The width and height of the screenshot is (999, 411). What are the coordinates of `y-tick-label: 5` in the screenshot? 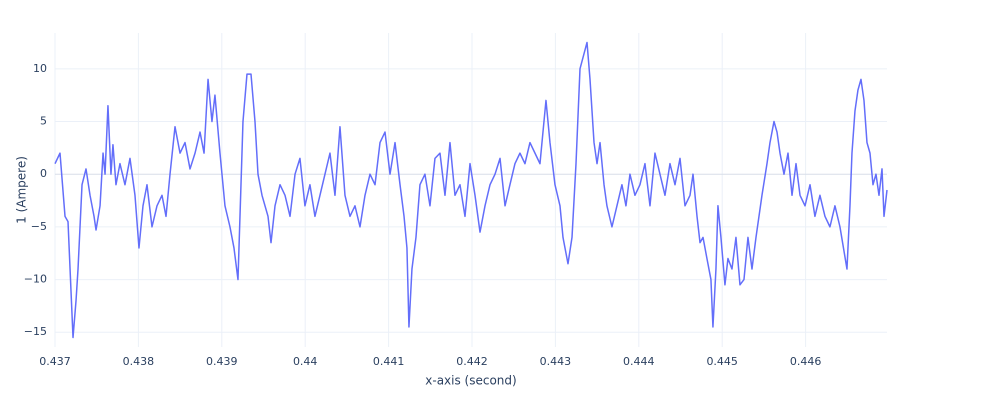 It's located at (43, 121).